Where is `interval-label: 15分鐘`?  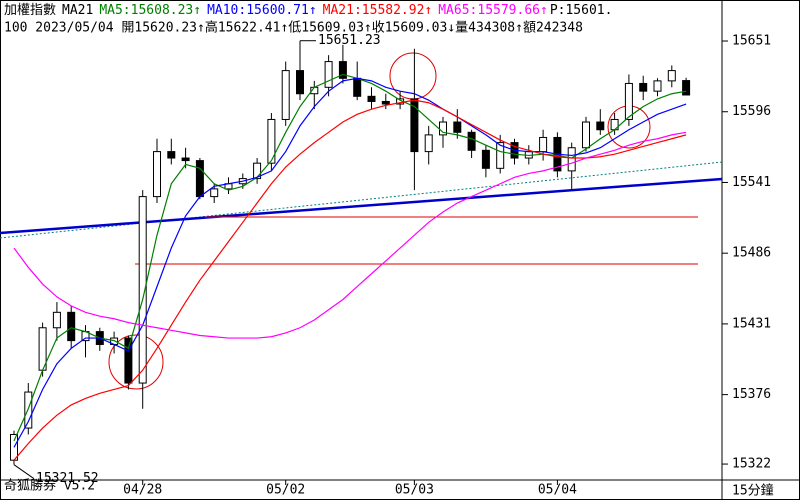
interval-label: 15分鐘 is located at coordinates (753, 491).